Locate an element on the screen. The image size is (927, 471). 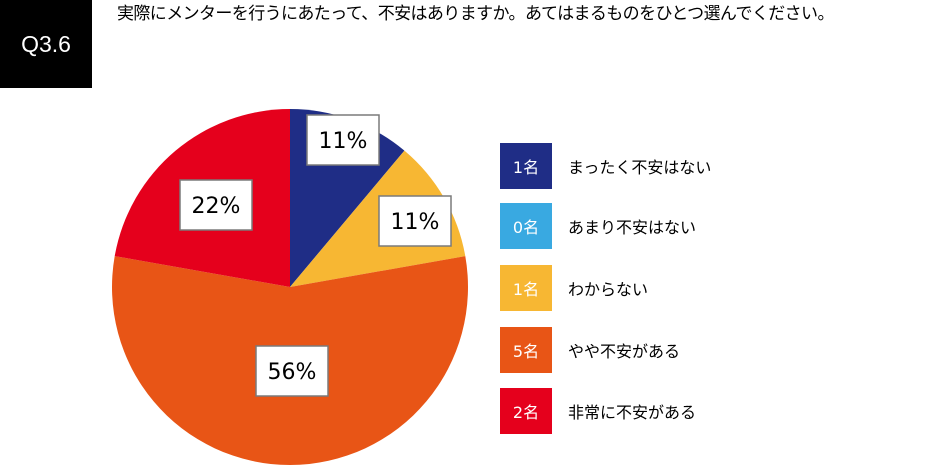
legend-count-2: 0名 is located at coordinates (526, 226).